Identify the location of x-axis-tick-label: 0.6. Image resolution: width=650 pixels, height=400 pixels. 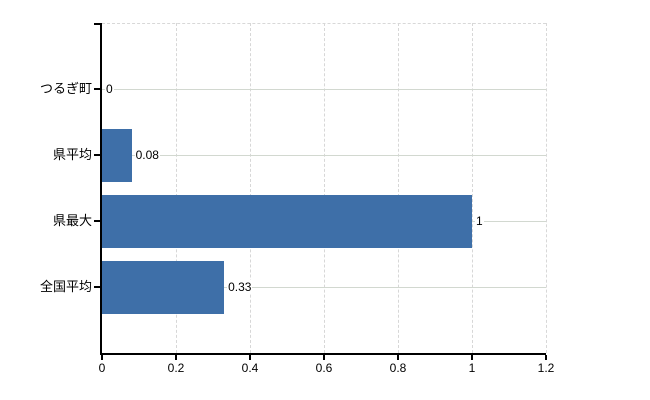
(324, 368).